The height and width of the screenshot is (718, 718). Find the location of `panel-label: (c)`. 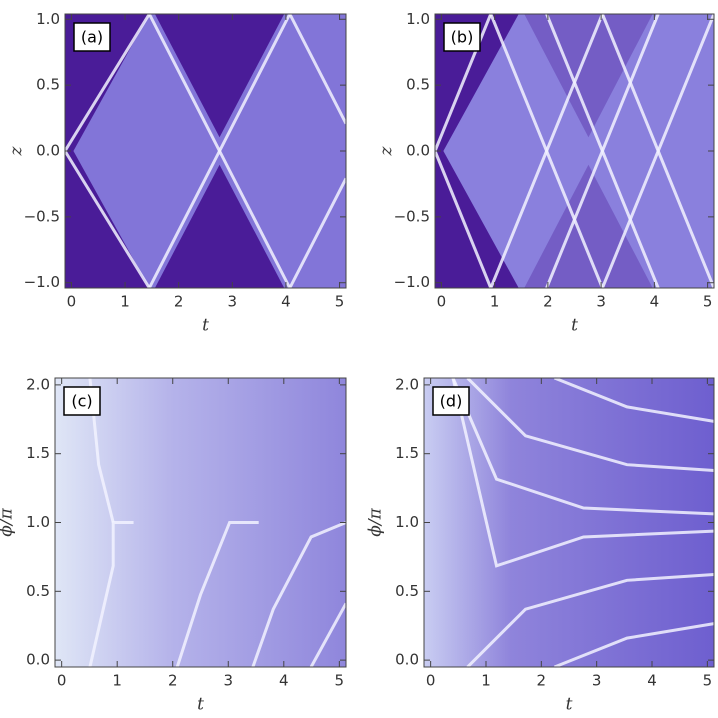

panel-label: (c) is located at coordinates (81, 401).